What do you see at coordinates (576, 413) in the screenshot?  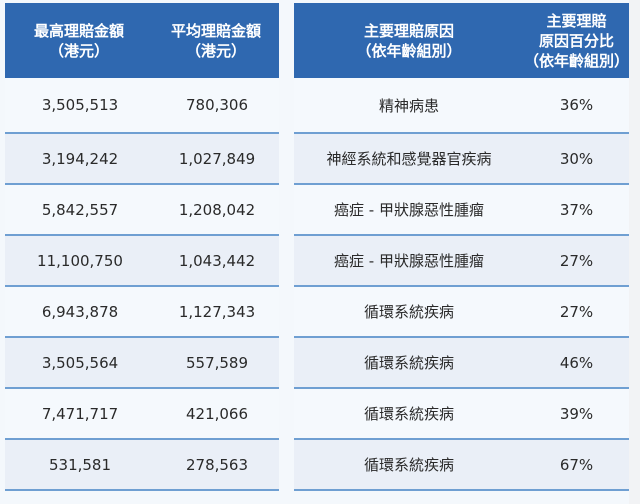 I see `percentage-cell: 39%` at bounding box center [576, 413].